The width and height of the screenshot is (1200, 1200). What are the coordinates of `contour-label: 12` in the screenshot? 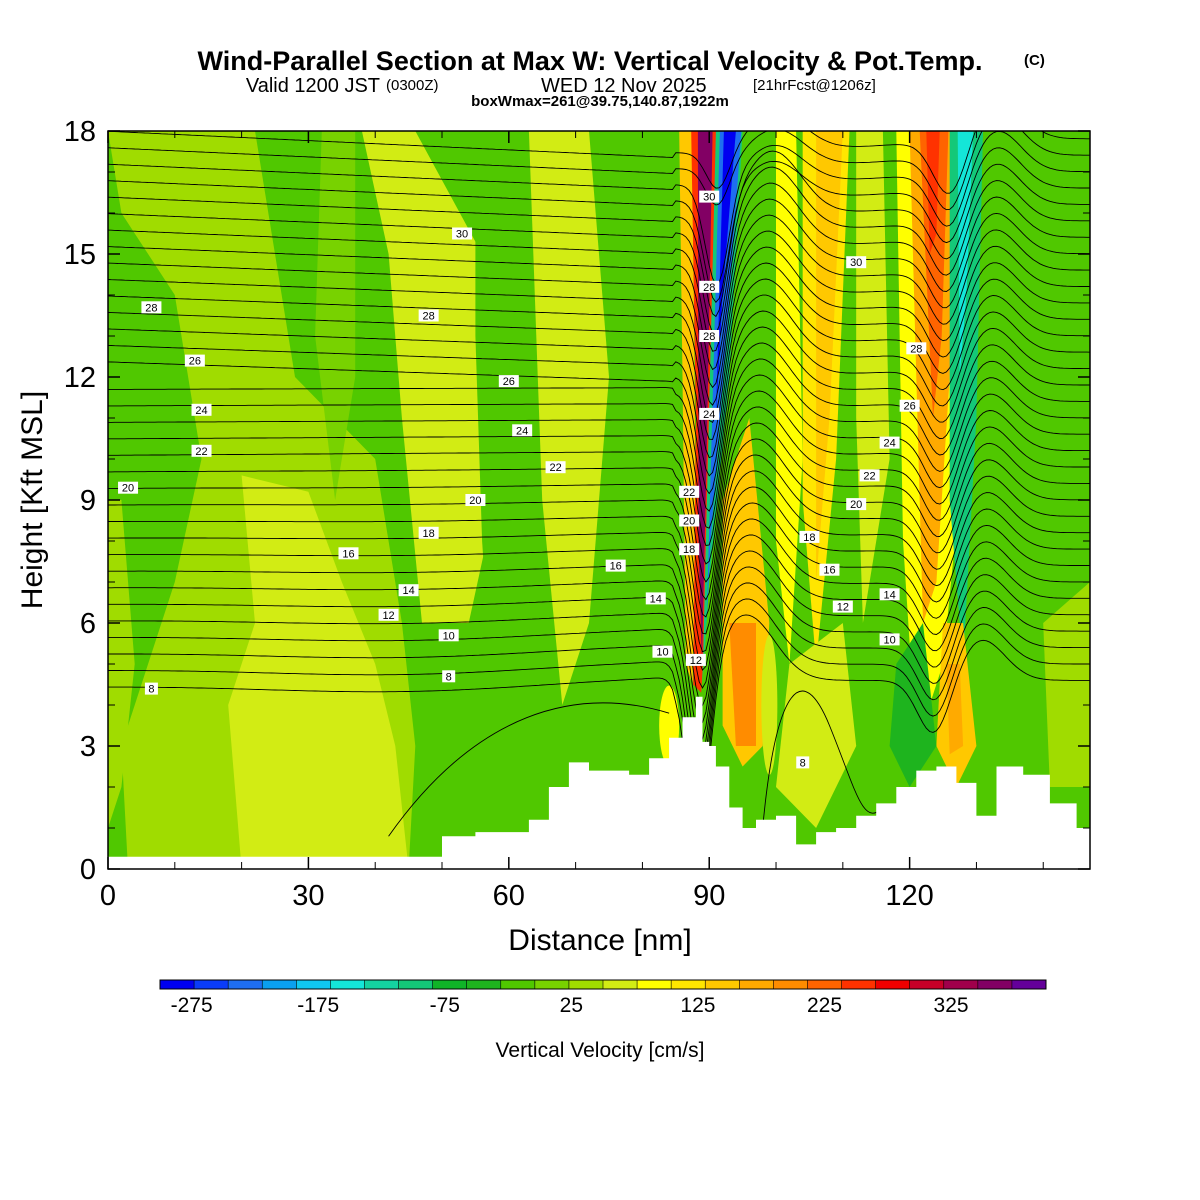 It's located at (695, 660).